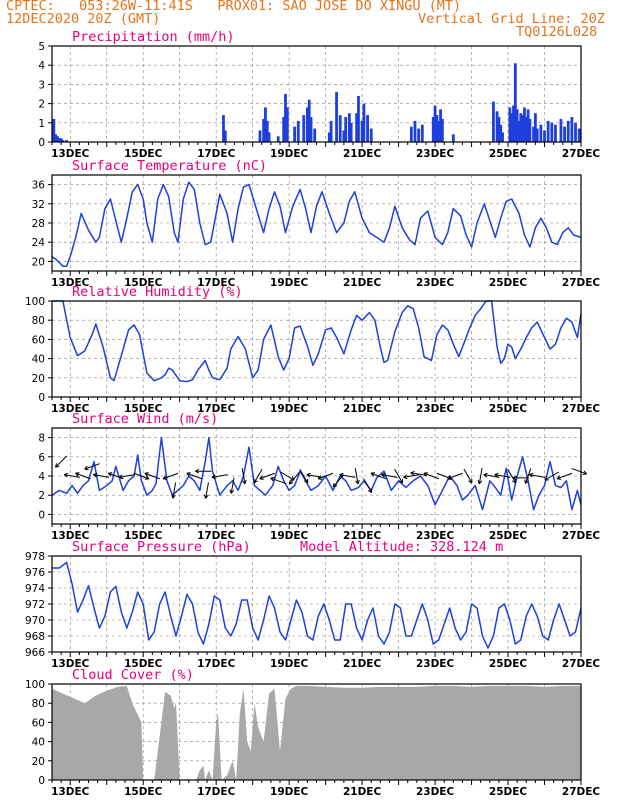  What do you see at coordinates (35, 573) in the screenshot?
I see `y-tick-label: 976` at bounding box center [35, 573].